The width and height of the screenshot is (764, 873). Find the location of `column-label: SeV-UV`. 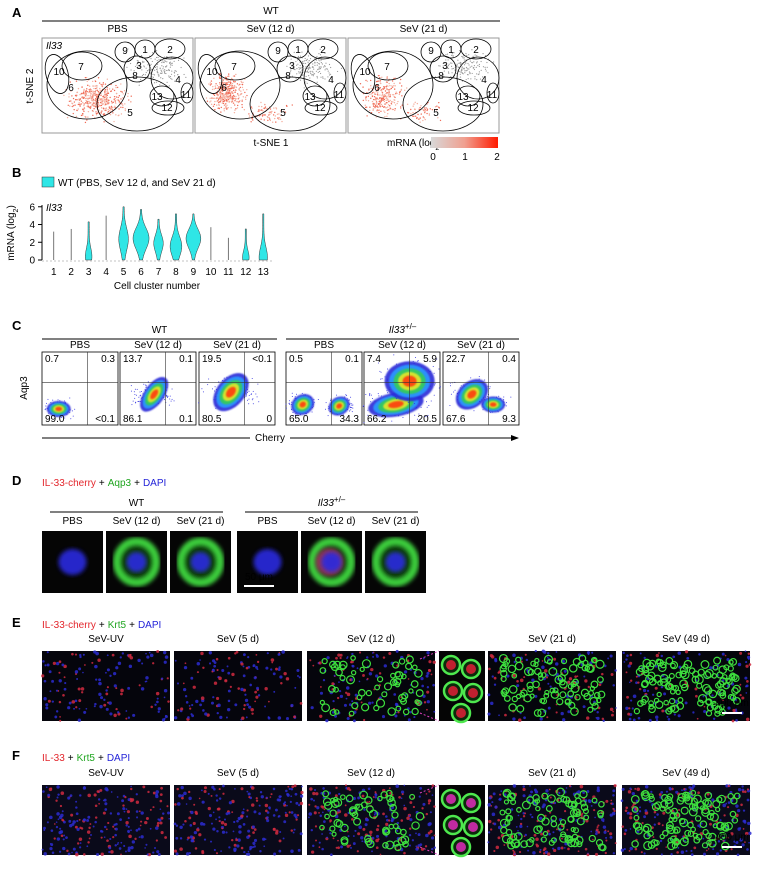

column-label: SeV-UV is located at coordinates (106, 773).